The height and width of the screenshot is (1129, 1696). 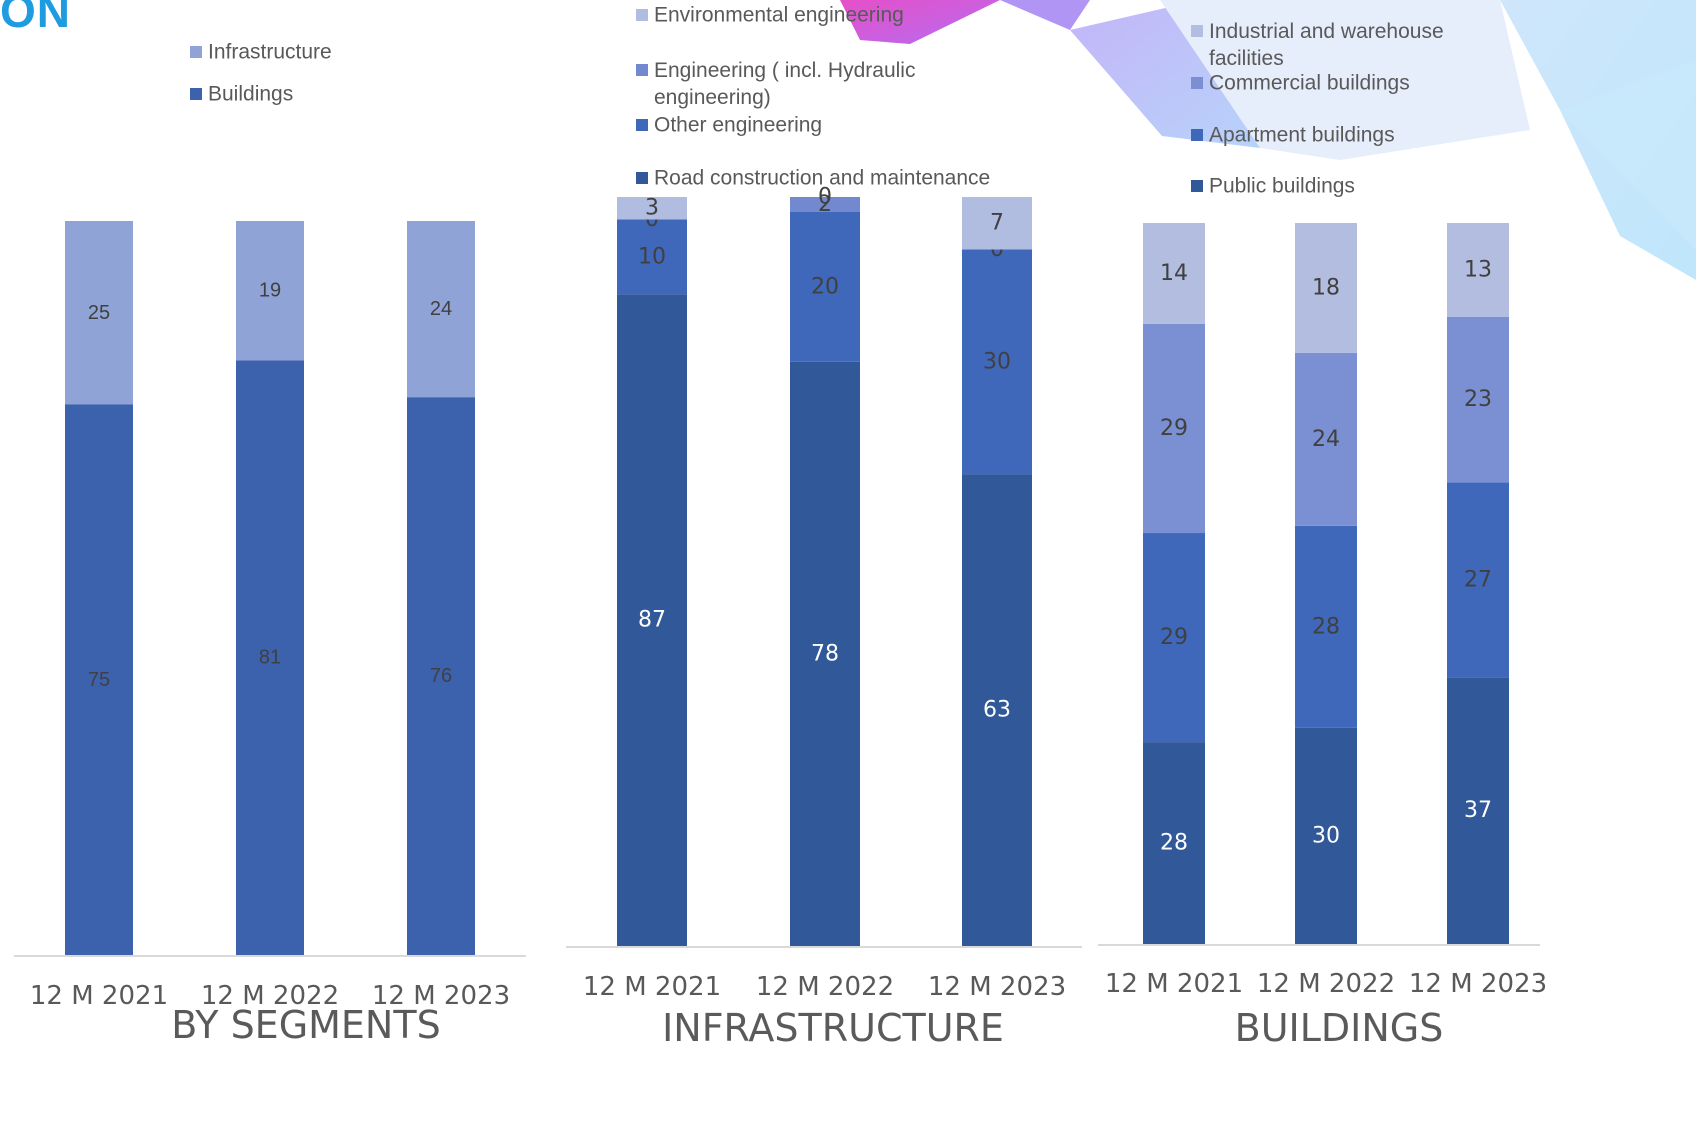 I want to click on data-label: 2, so click(x=825, y=204).